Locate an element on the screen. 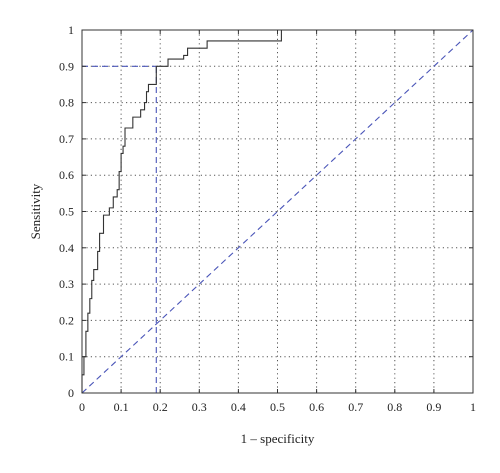 This screenshot has height=473, width=500. x-tick-label: 0.5 is located at coordinates (277, 407).